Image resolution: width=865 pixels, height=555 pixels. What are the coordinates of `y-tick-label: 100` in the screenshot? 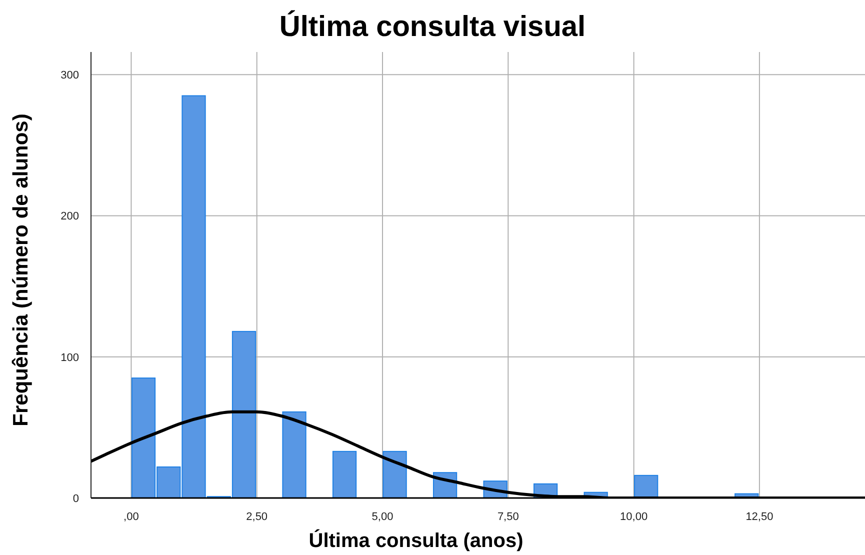 It's located at (69, 358).